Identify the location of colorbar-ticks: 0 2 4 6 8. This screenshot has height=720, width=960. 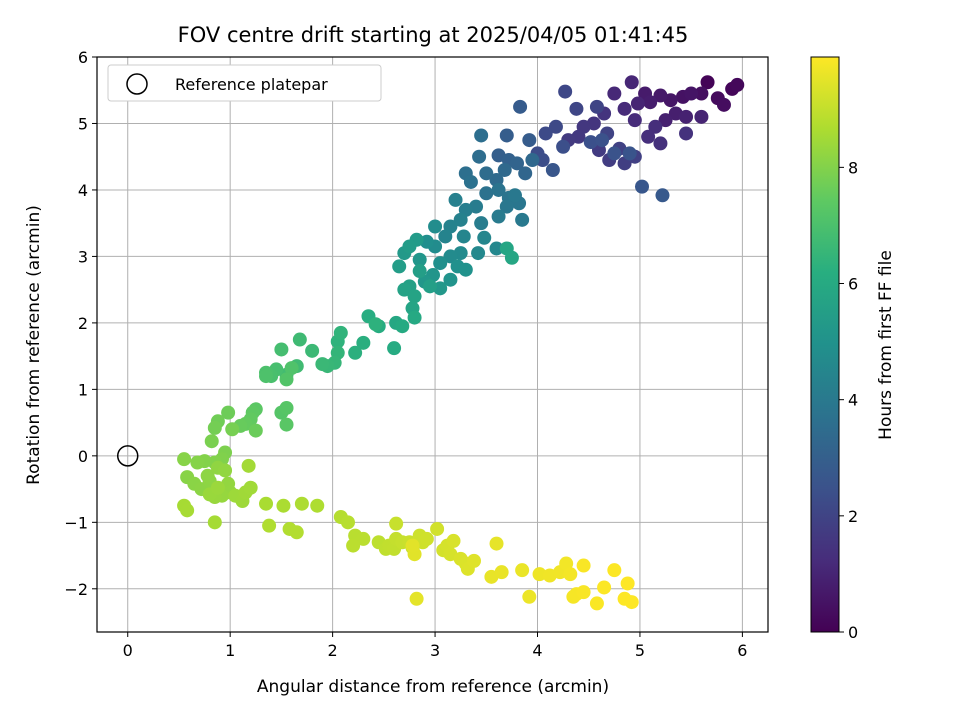
(848, 400).